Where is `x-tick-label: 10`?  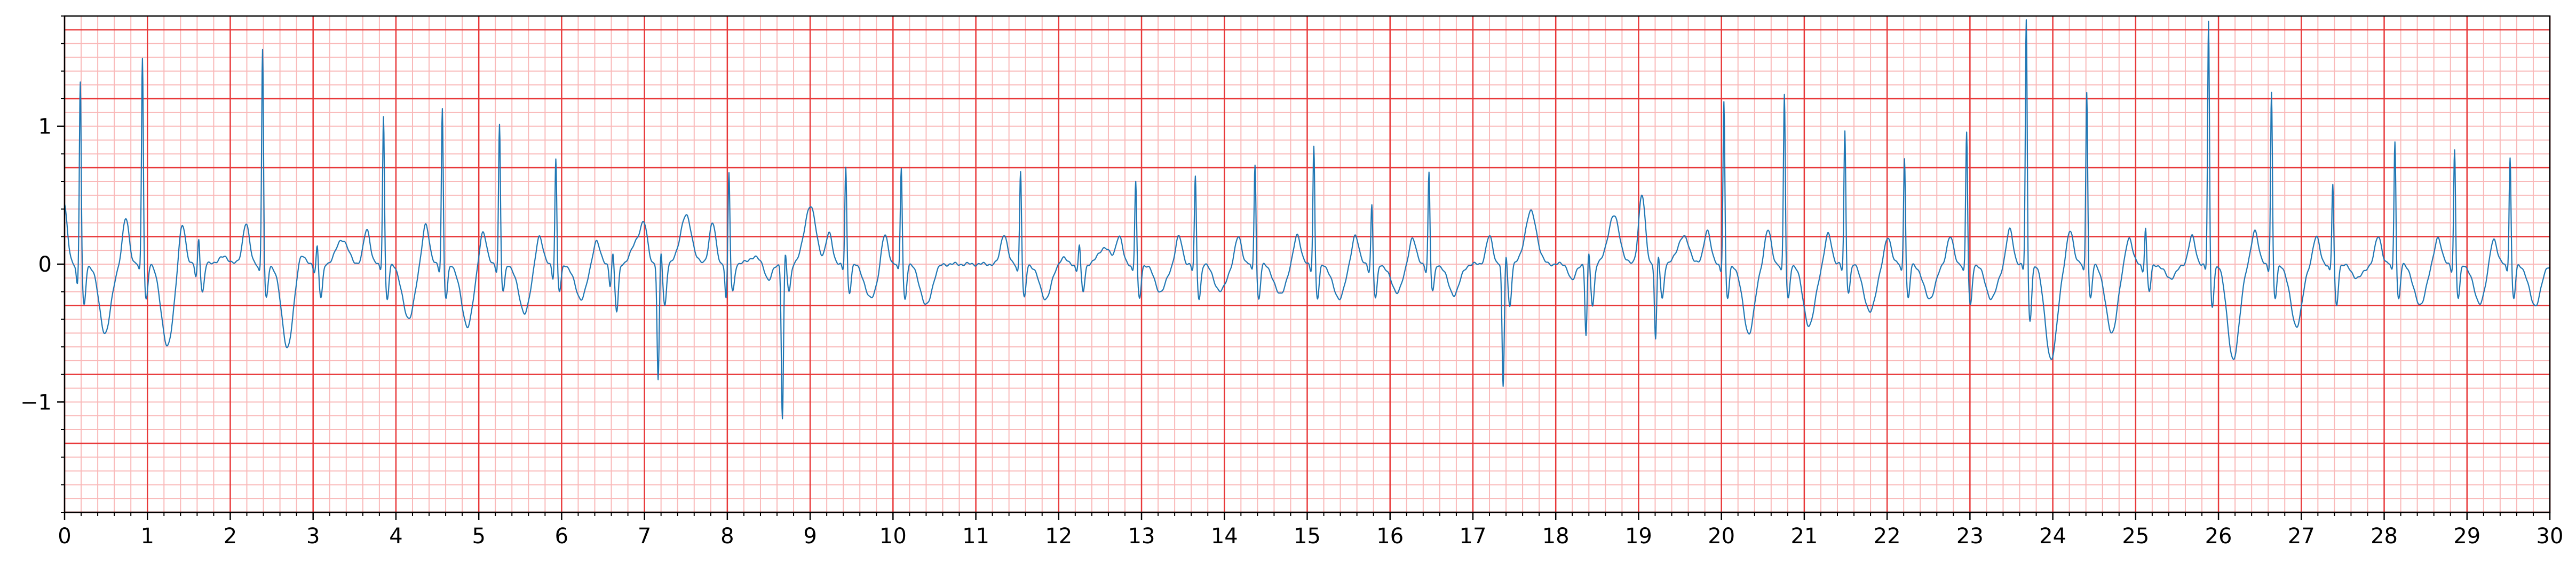 x-tick-label: 10 is located at coordinates (893, 536).